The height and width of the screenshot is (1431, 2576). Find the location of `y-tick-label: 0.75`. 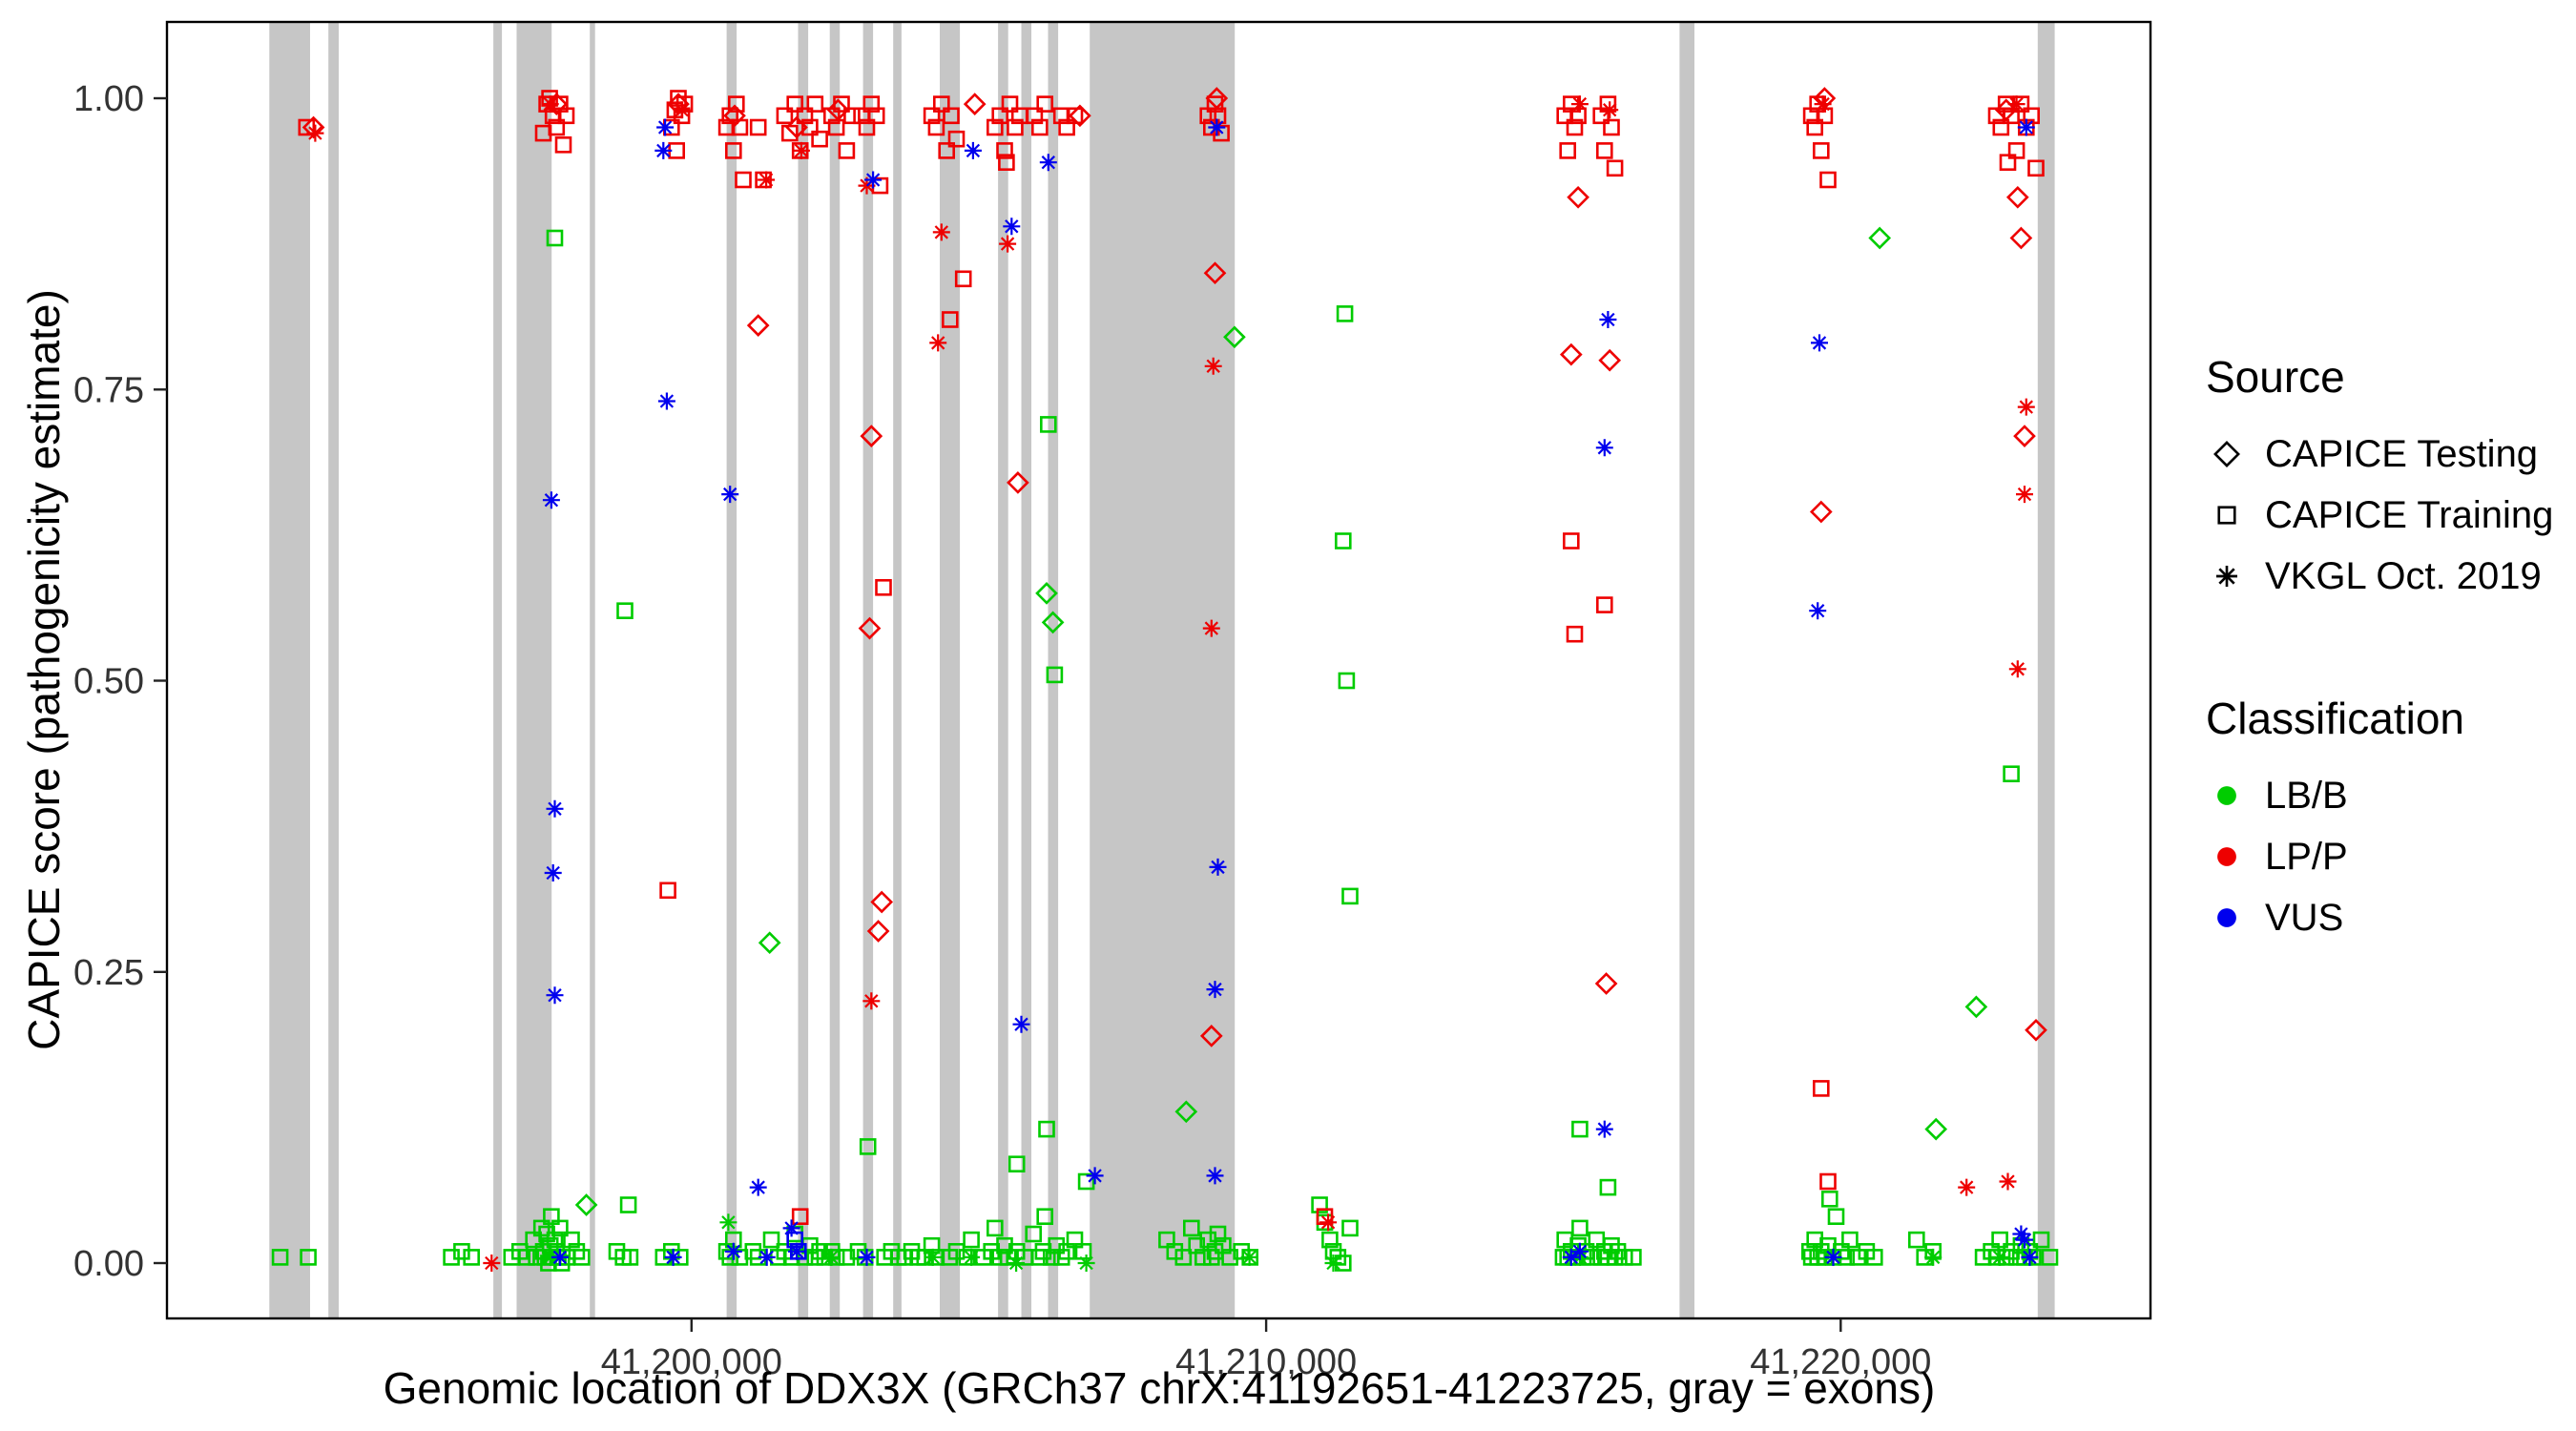

y-tick-label: 0.75 is located at coordinates (108, 390).